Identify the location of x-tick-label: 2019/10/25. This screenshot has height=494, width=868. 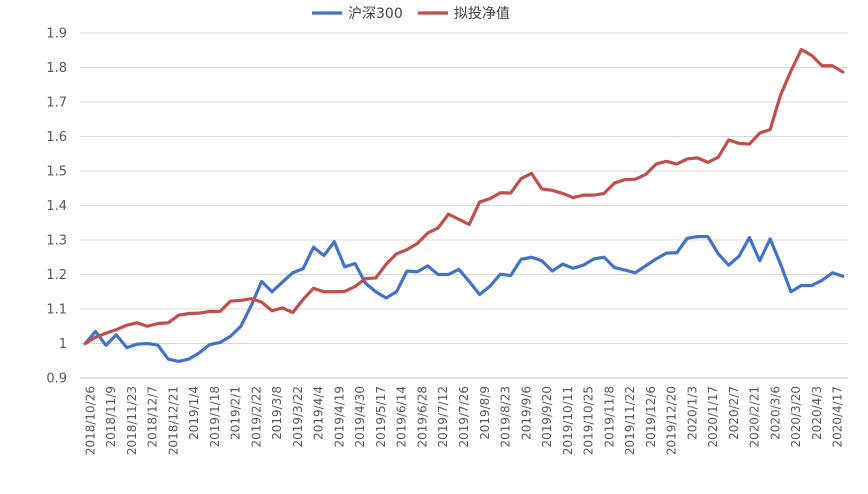
(589, 420).